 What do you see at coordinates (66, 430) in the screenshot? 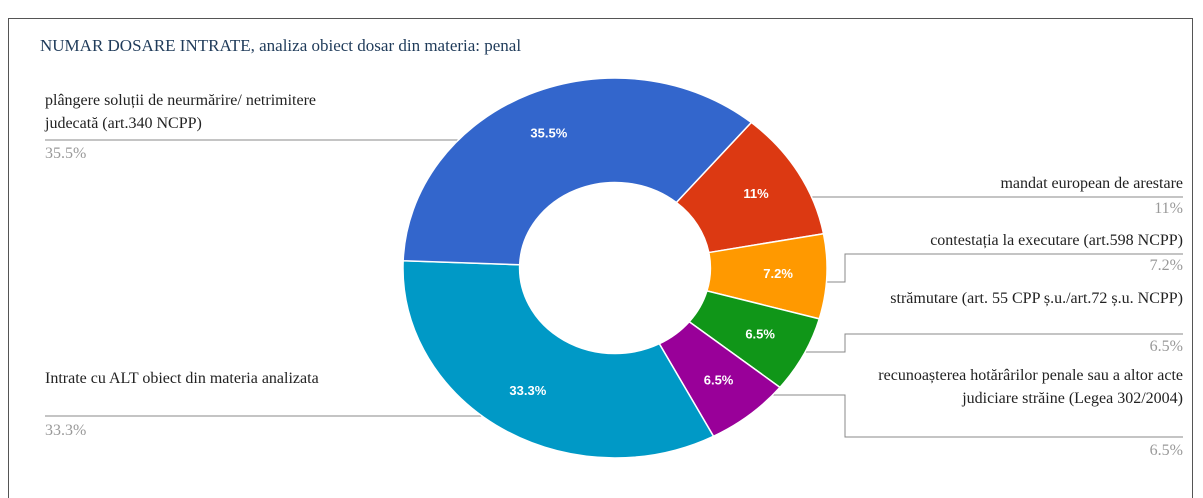
I see `slice-percent: 33.3%` at bounding box center [66, 430].